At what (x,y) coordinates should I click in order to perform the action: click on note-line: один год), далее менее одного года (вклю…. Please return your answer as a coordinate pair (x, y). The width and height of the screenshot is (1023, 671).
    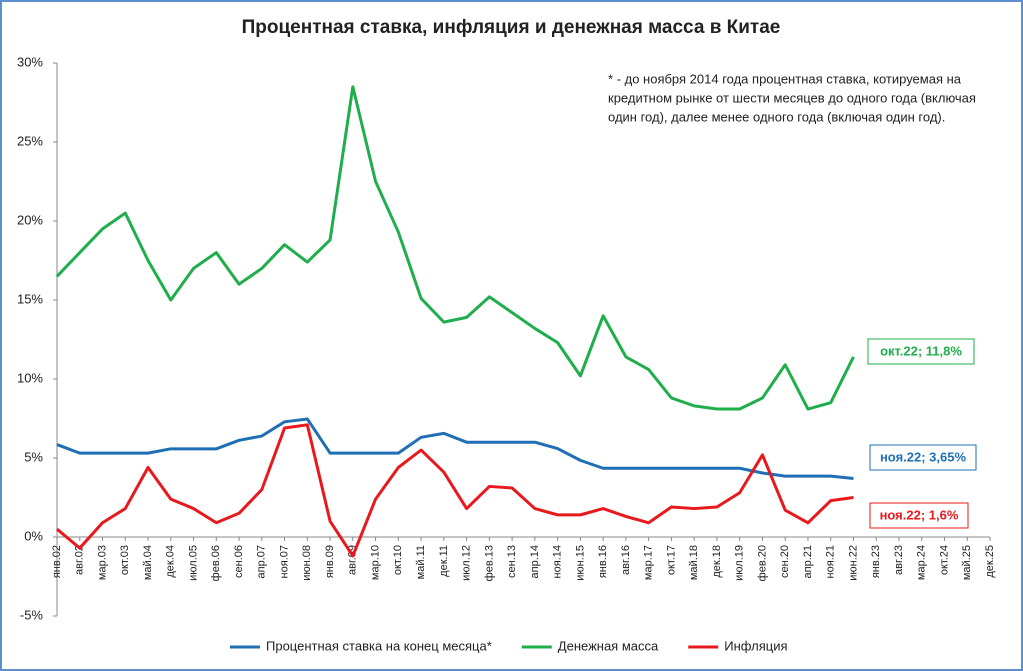
    Looking at the image, I should click on (776, 116).